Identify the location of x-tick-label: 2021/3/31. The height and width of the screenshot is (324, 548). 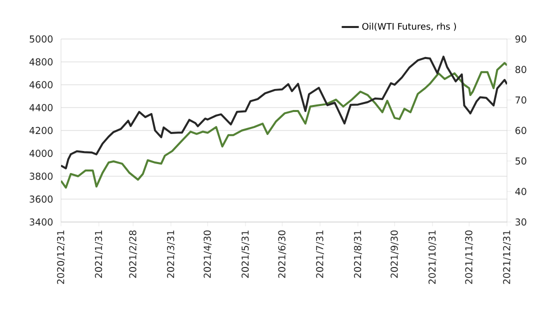
(171, 254).